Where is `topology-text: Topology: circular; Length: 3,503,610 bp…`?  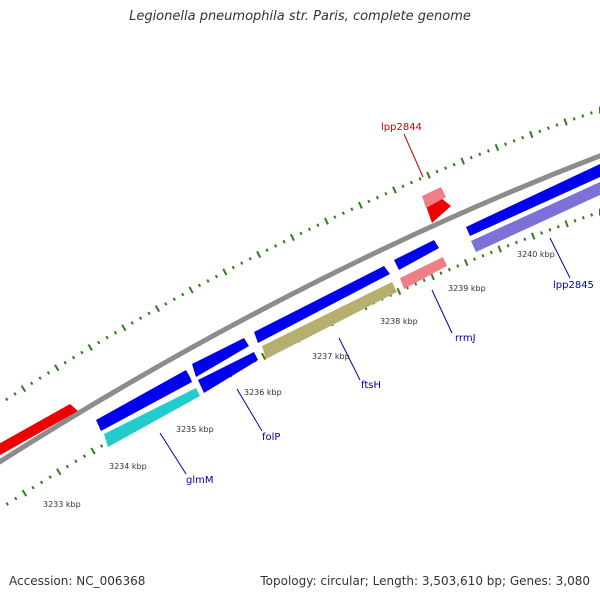 topology-text: Topology: circular; Length: 3,503,610 bp… is located at coordinates (425, 581).